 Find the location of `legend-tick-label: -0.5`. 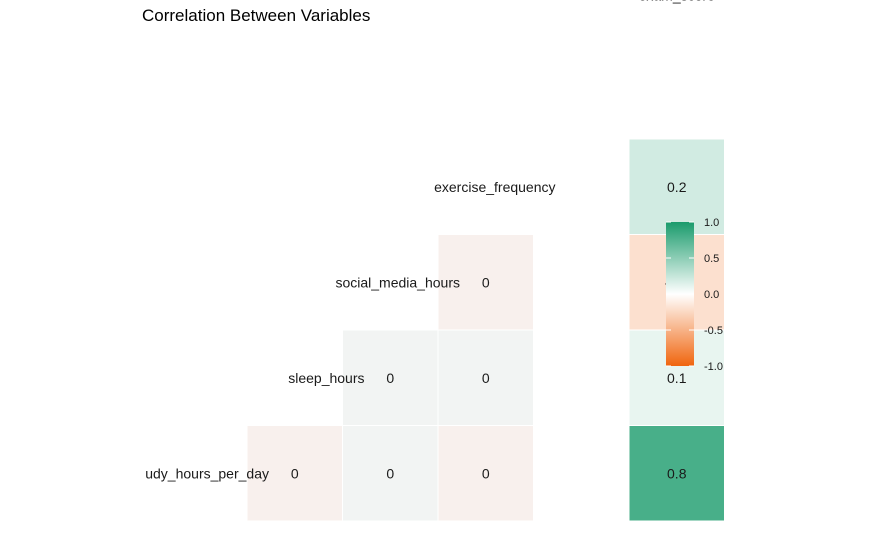

legend-tick-label: -0.5 is located at coordinates (713, 331).